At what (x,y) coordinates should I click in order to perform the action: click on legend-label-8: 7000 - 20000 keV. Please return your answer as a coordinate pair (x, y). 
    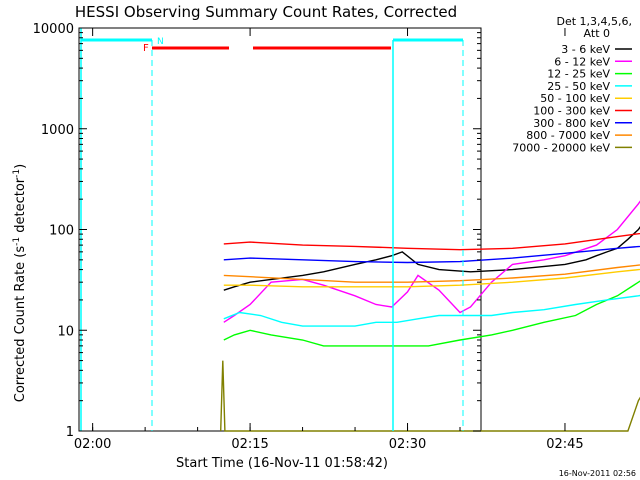
    Looking at the image, I should click on (561, 147).